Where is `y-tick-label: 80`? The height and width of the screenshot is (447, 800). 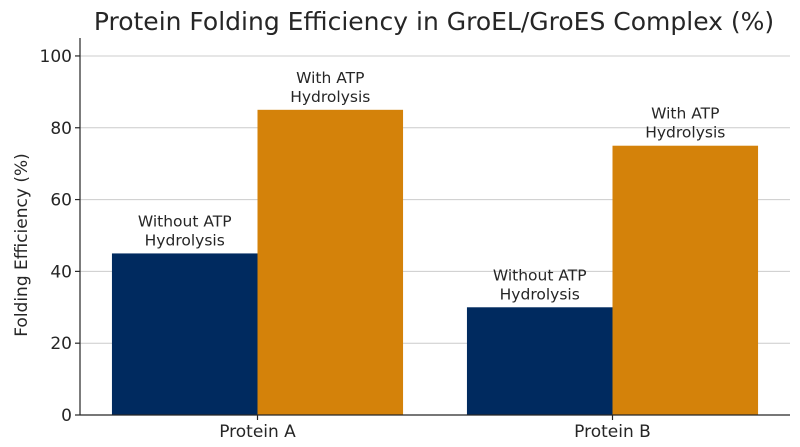
y-tick-label: 80 is located at coordinates (61, 129).